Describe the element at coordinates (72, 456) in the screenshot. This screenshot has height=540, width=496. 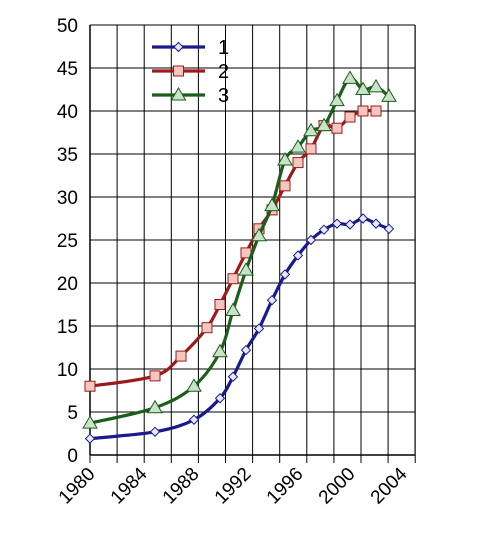
I see `y-tick-label: 0` at that location.